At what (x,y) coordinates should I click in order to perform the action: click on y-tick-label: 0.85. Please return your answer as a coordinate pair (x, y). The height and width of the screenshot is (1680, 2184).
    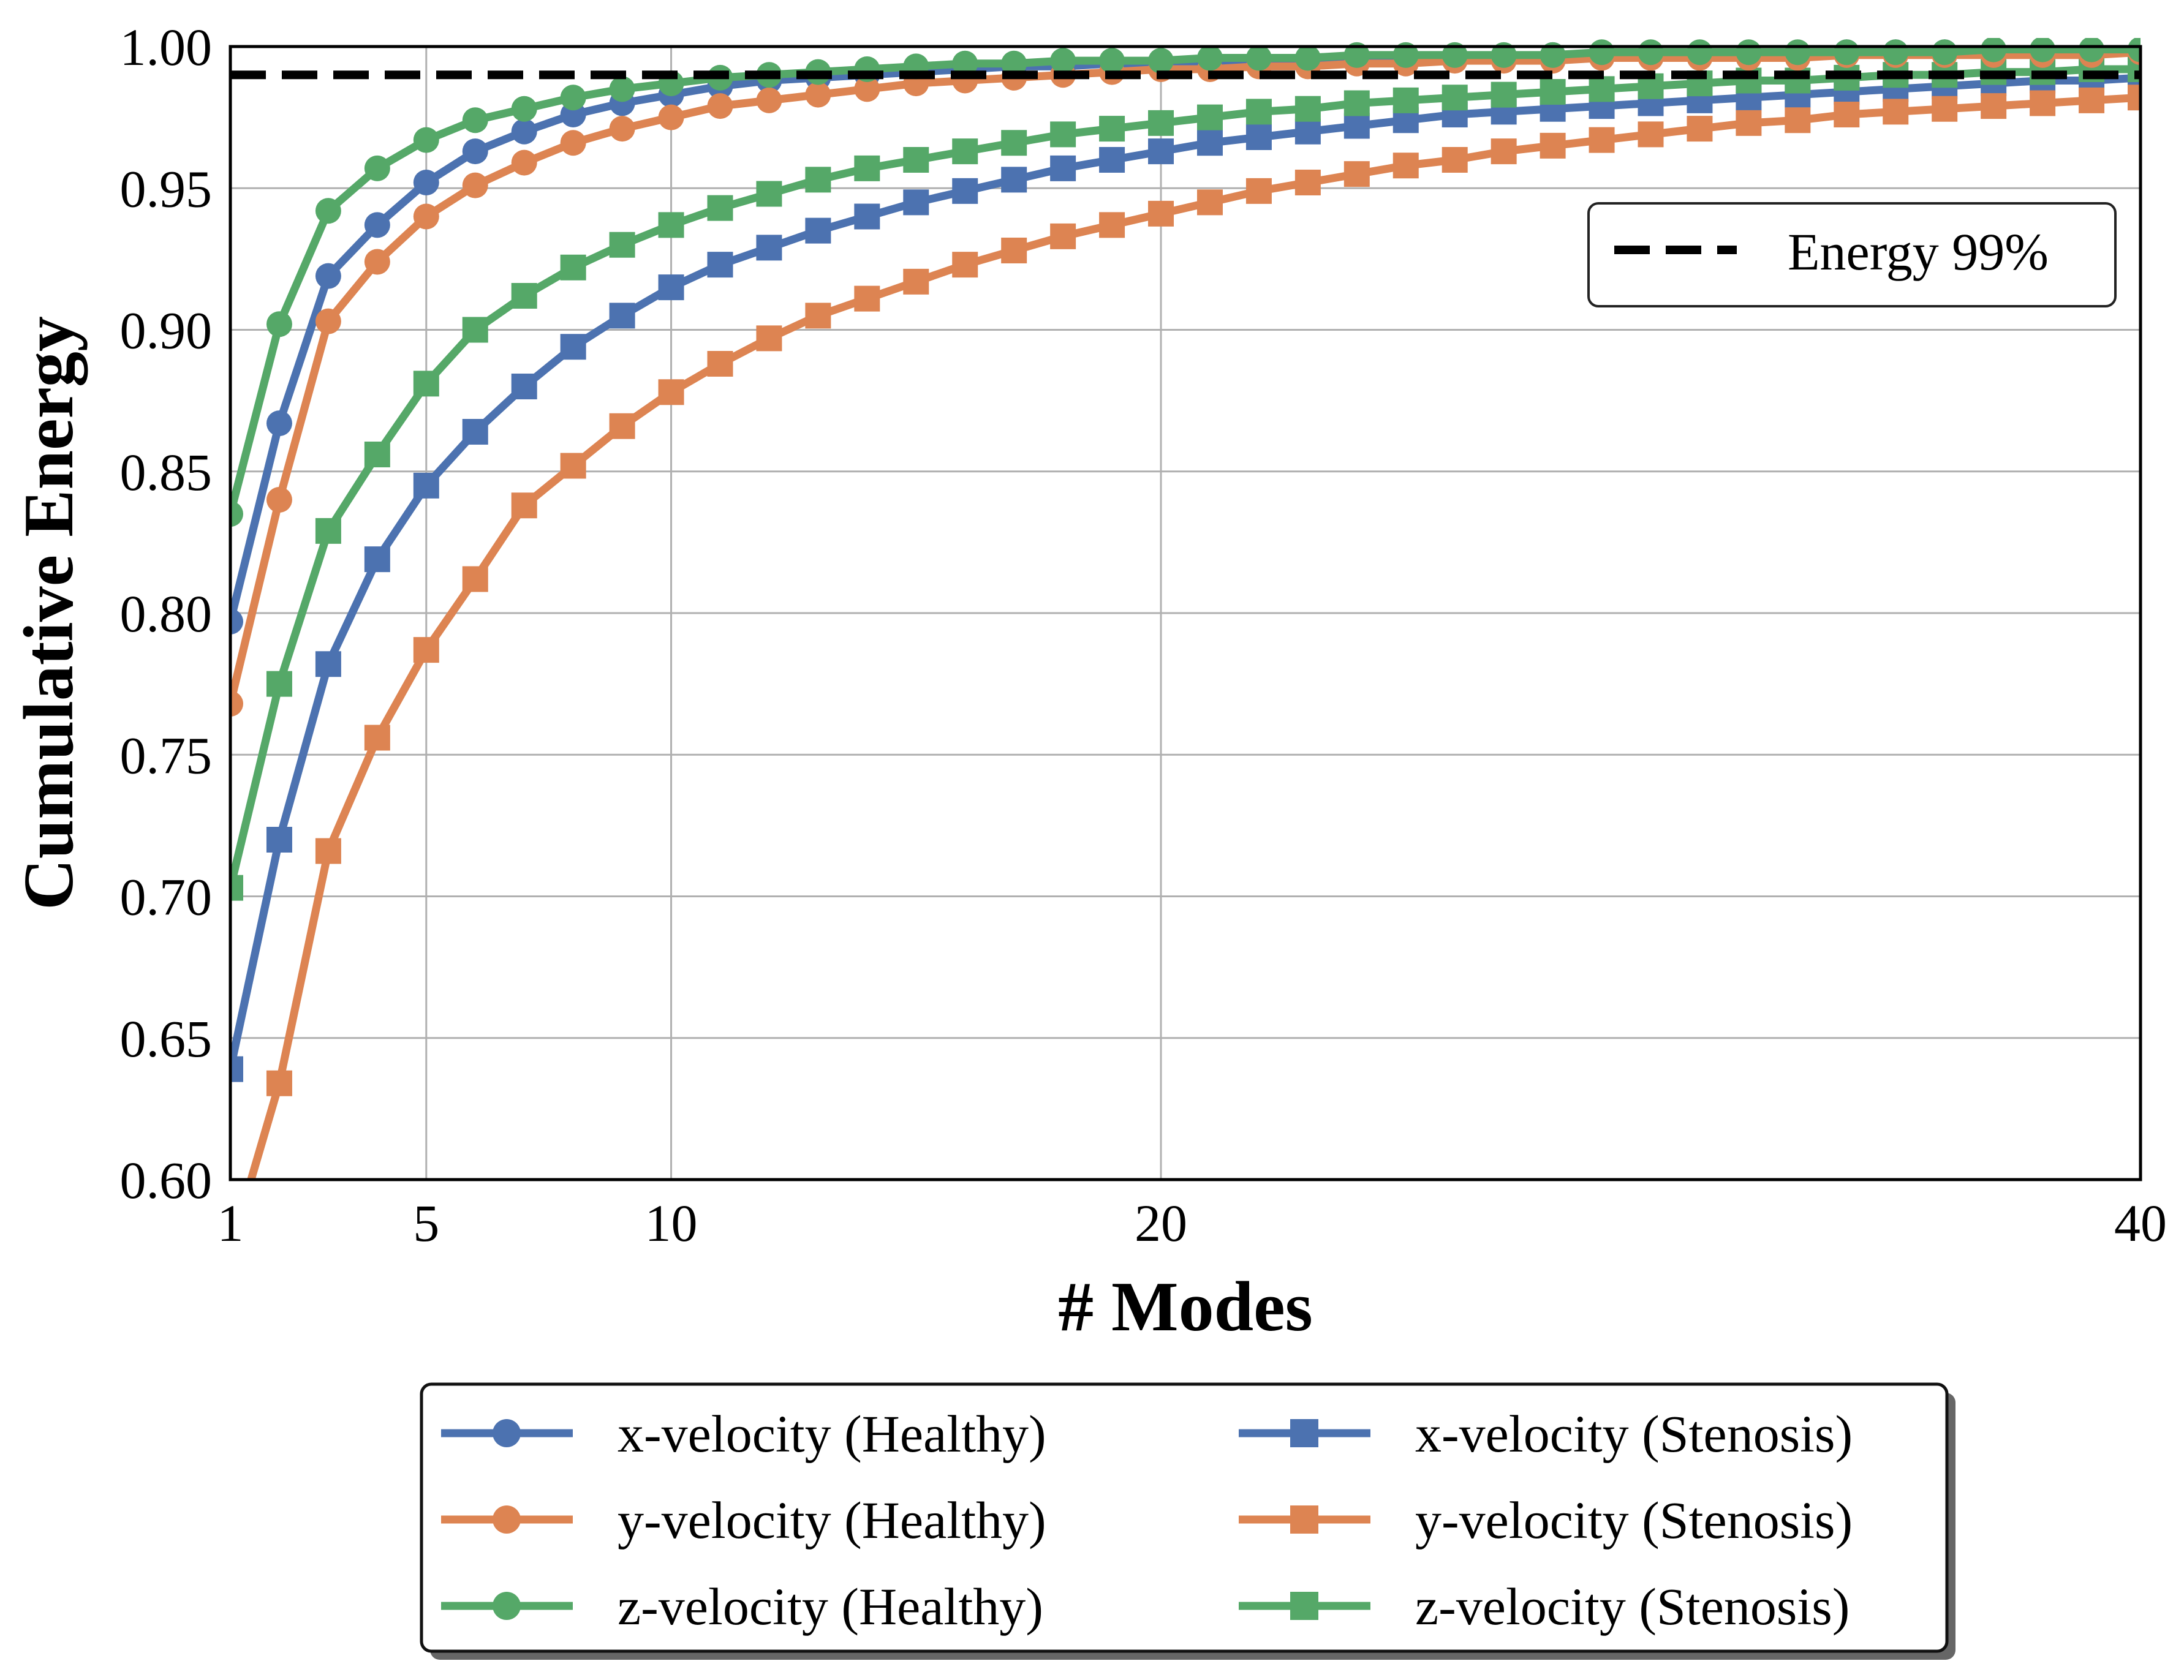
    Looking at the image, I should click on (166, 473).